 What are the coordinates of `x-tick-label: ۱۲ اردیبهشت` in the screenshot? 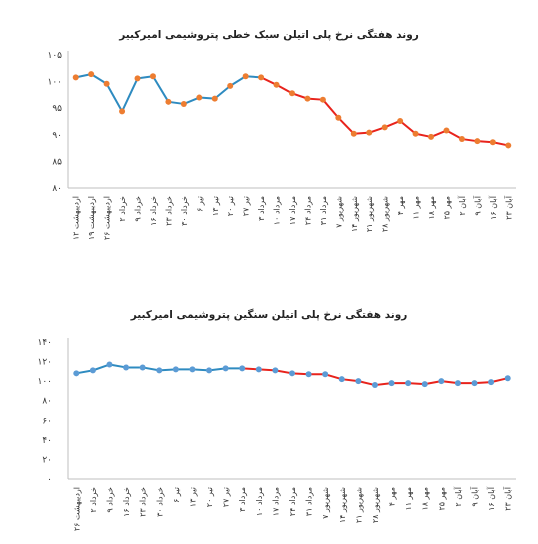 It's located at (76, 218).